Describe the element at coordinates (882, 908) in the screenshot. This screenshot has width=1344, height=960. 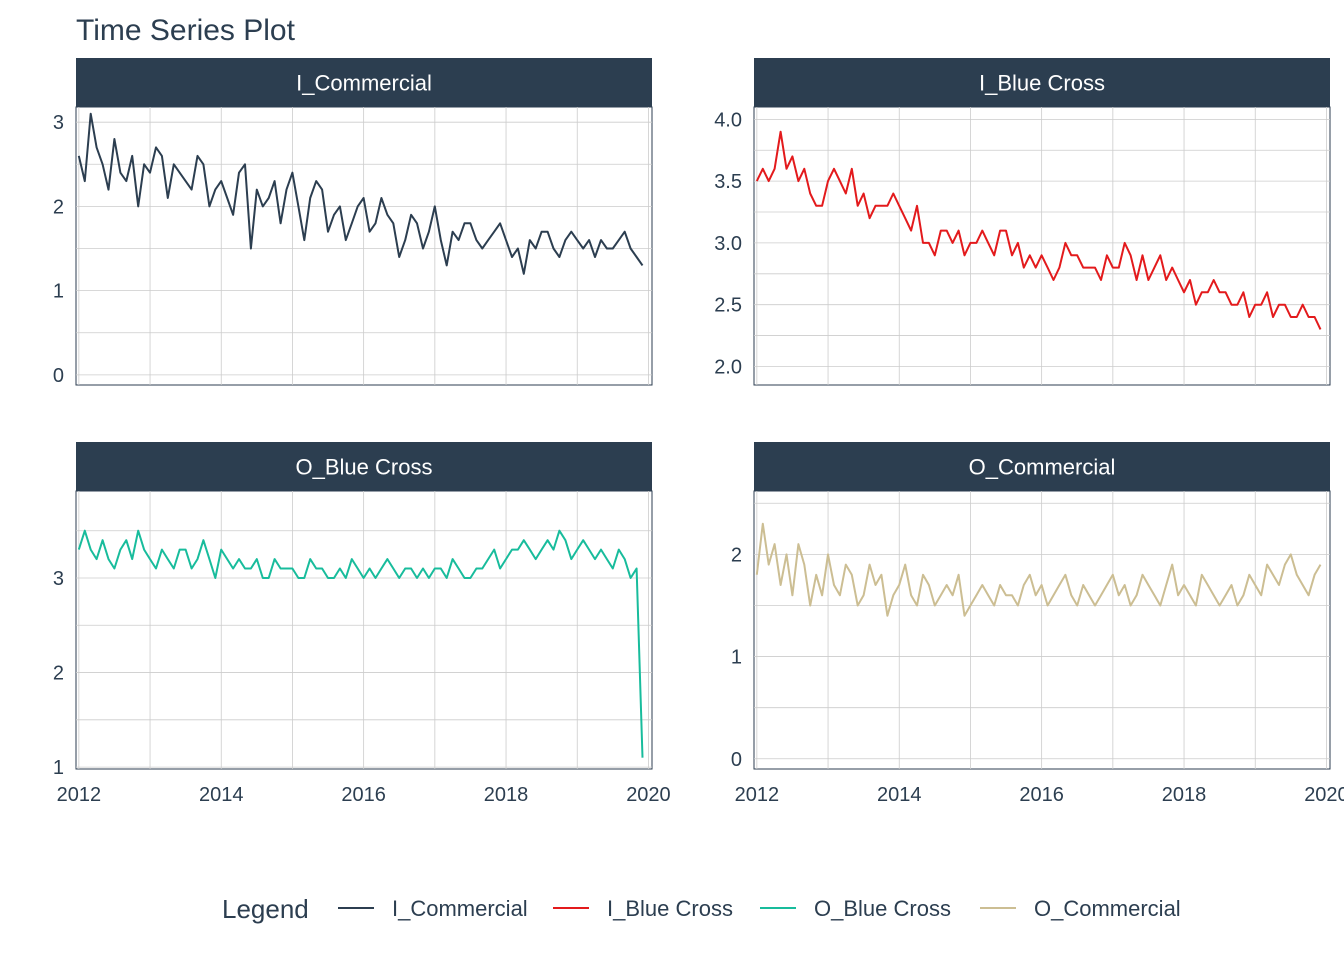
I see `legend-label: O_Blue Cross` at that location.